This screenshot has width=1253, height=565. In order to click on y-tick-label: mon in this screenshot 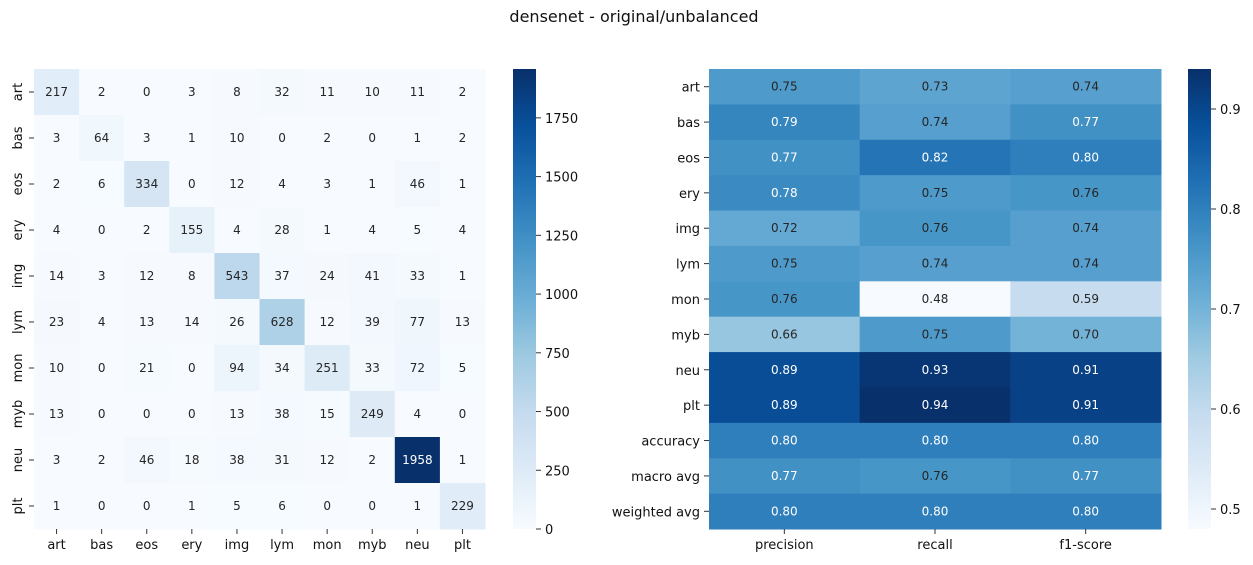, I will do `click(18, 368)`.